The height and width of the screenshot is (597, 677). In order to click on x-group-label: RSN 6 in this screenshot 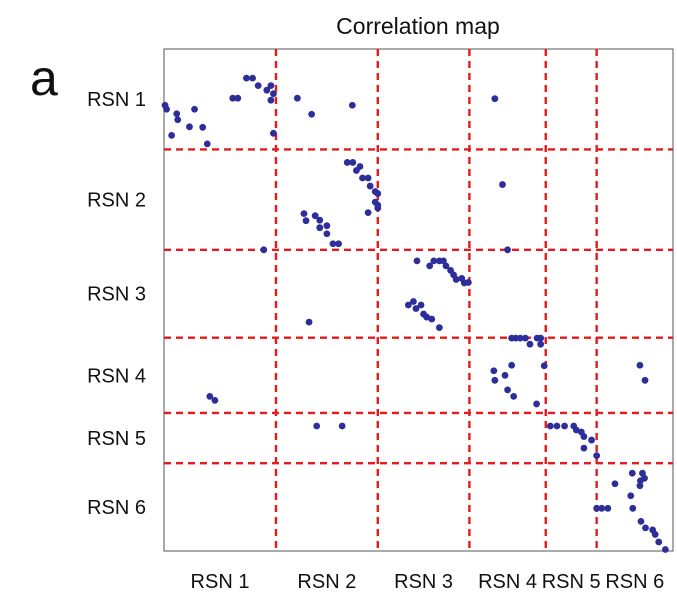, I will do `click(634, 582)`.